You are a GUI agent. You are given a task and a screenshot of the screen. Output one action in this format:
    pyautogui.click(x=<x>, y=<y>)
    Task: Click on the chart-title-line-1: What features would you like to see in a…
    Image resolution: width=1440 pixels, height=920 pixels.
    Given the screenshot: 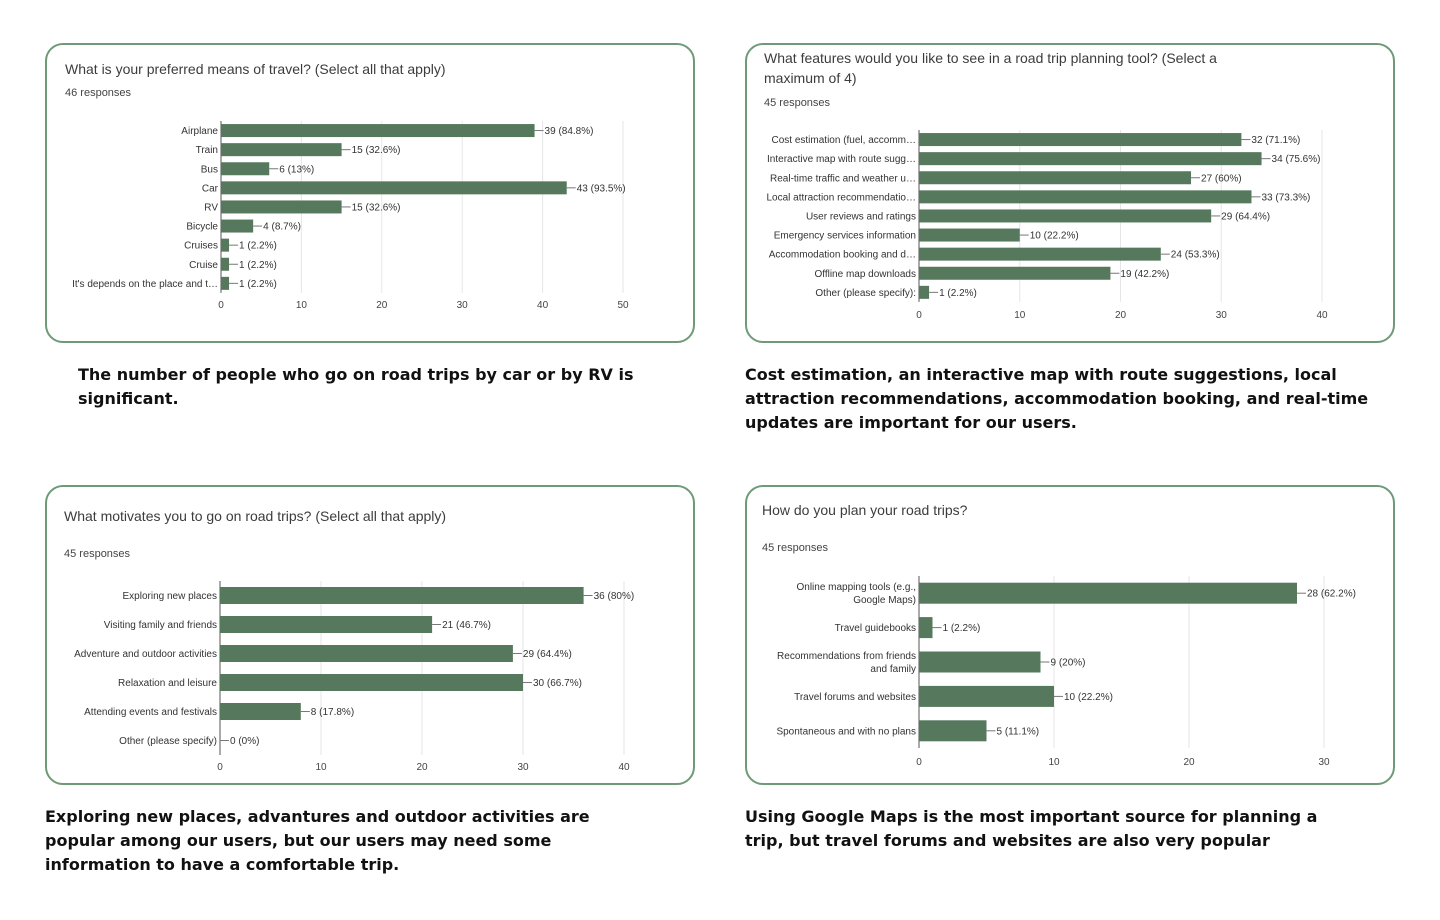 What is the action you would take?
    pyautogui.click(x=990, y=58)
    